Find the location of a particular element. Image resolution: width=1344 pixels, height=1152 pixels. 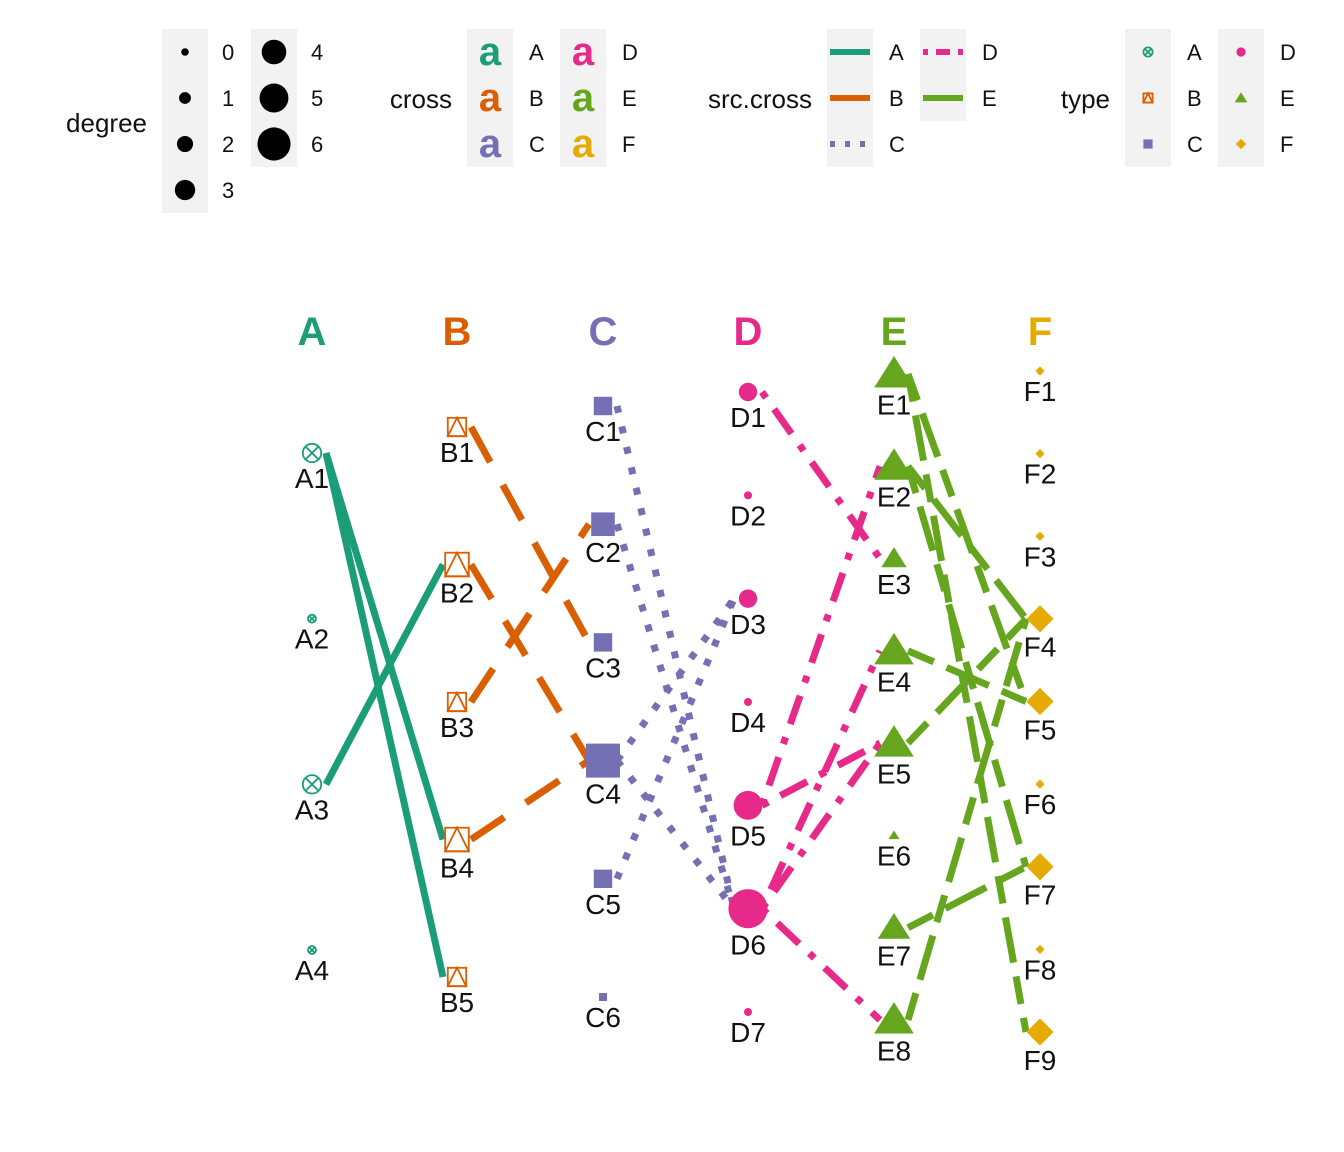

edge-D1-E3 is located at coordinates (821, 475).